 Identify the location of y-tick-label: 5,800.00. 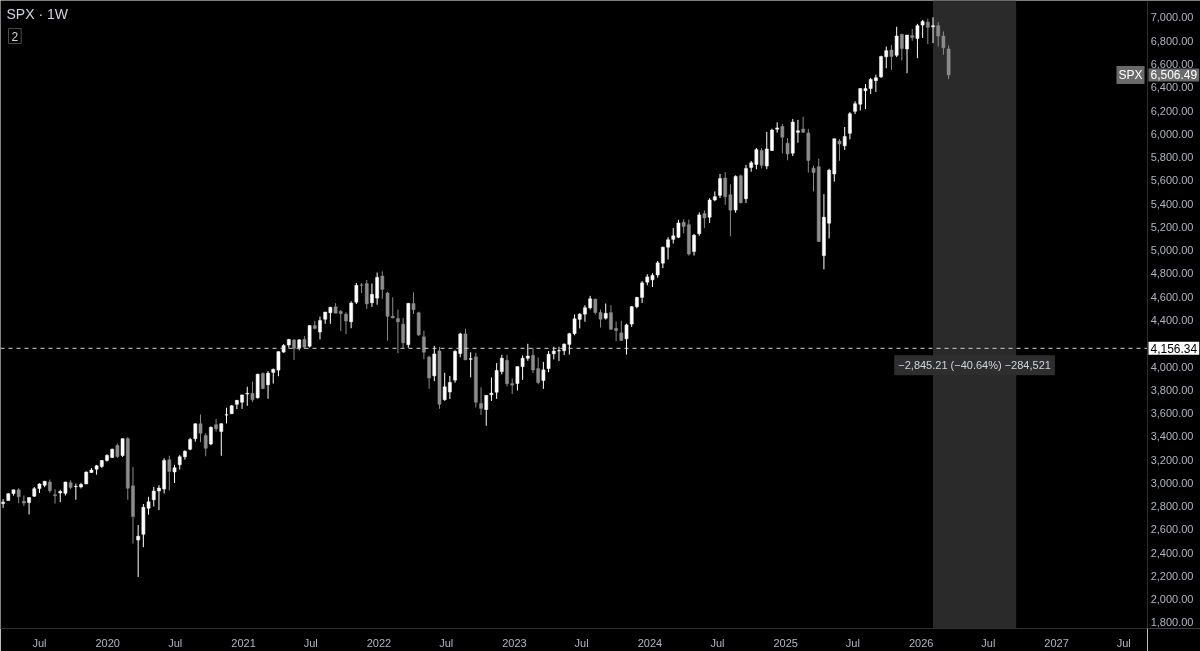
(1172, 157).